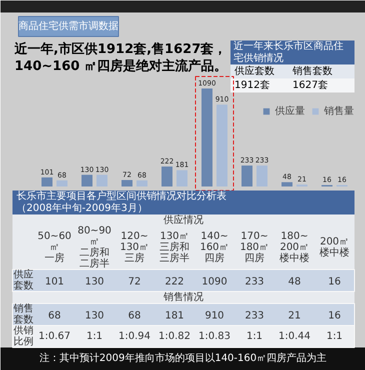  I want to click on text: 近一年来长乐市区商品住宅供销情况, so click(289, 52).